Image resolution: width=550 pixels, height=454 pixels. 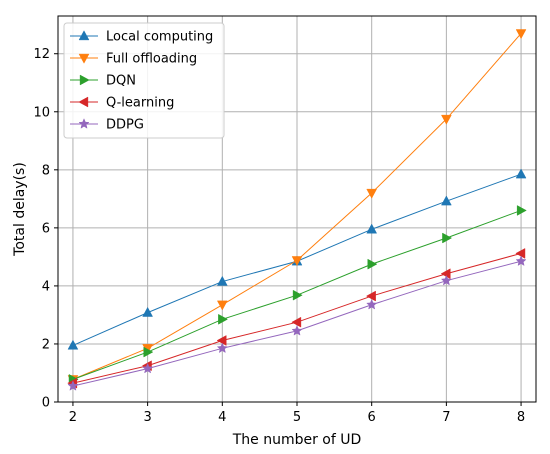 What do you see at coordinates (222, 417) in the screenshot?
I see `x-tick-label: 4` at bounding box center [222, 417].